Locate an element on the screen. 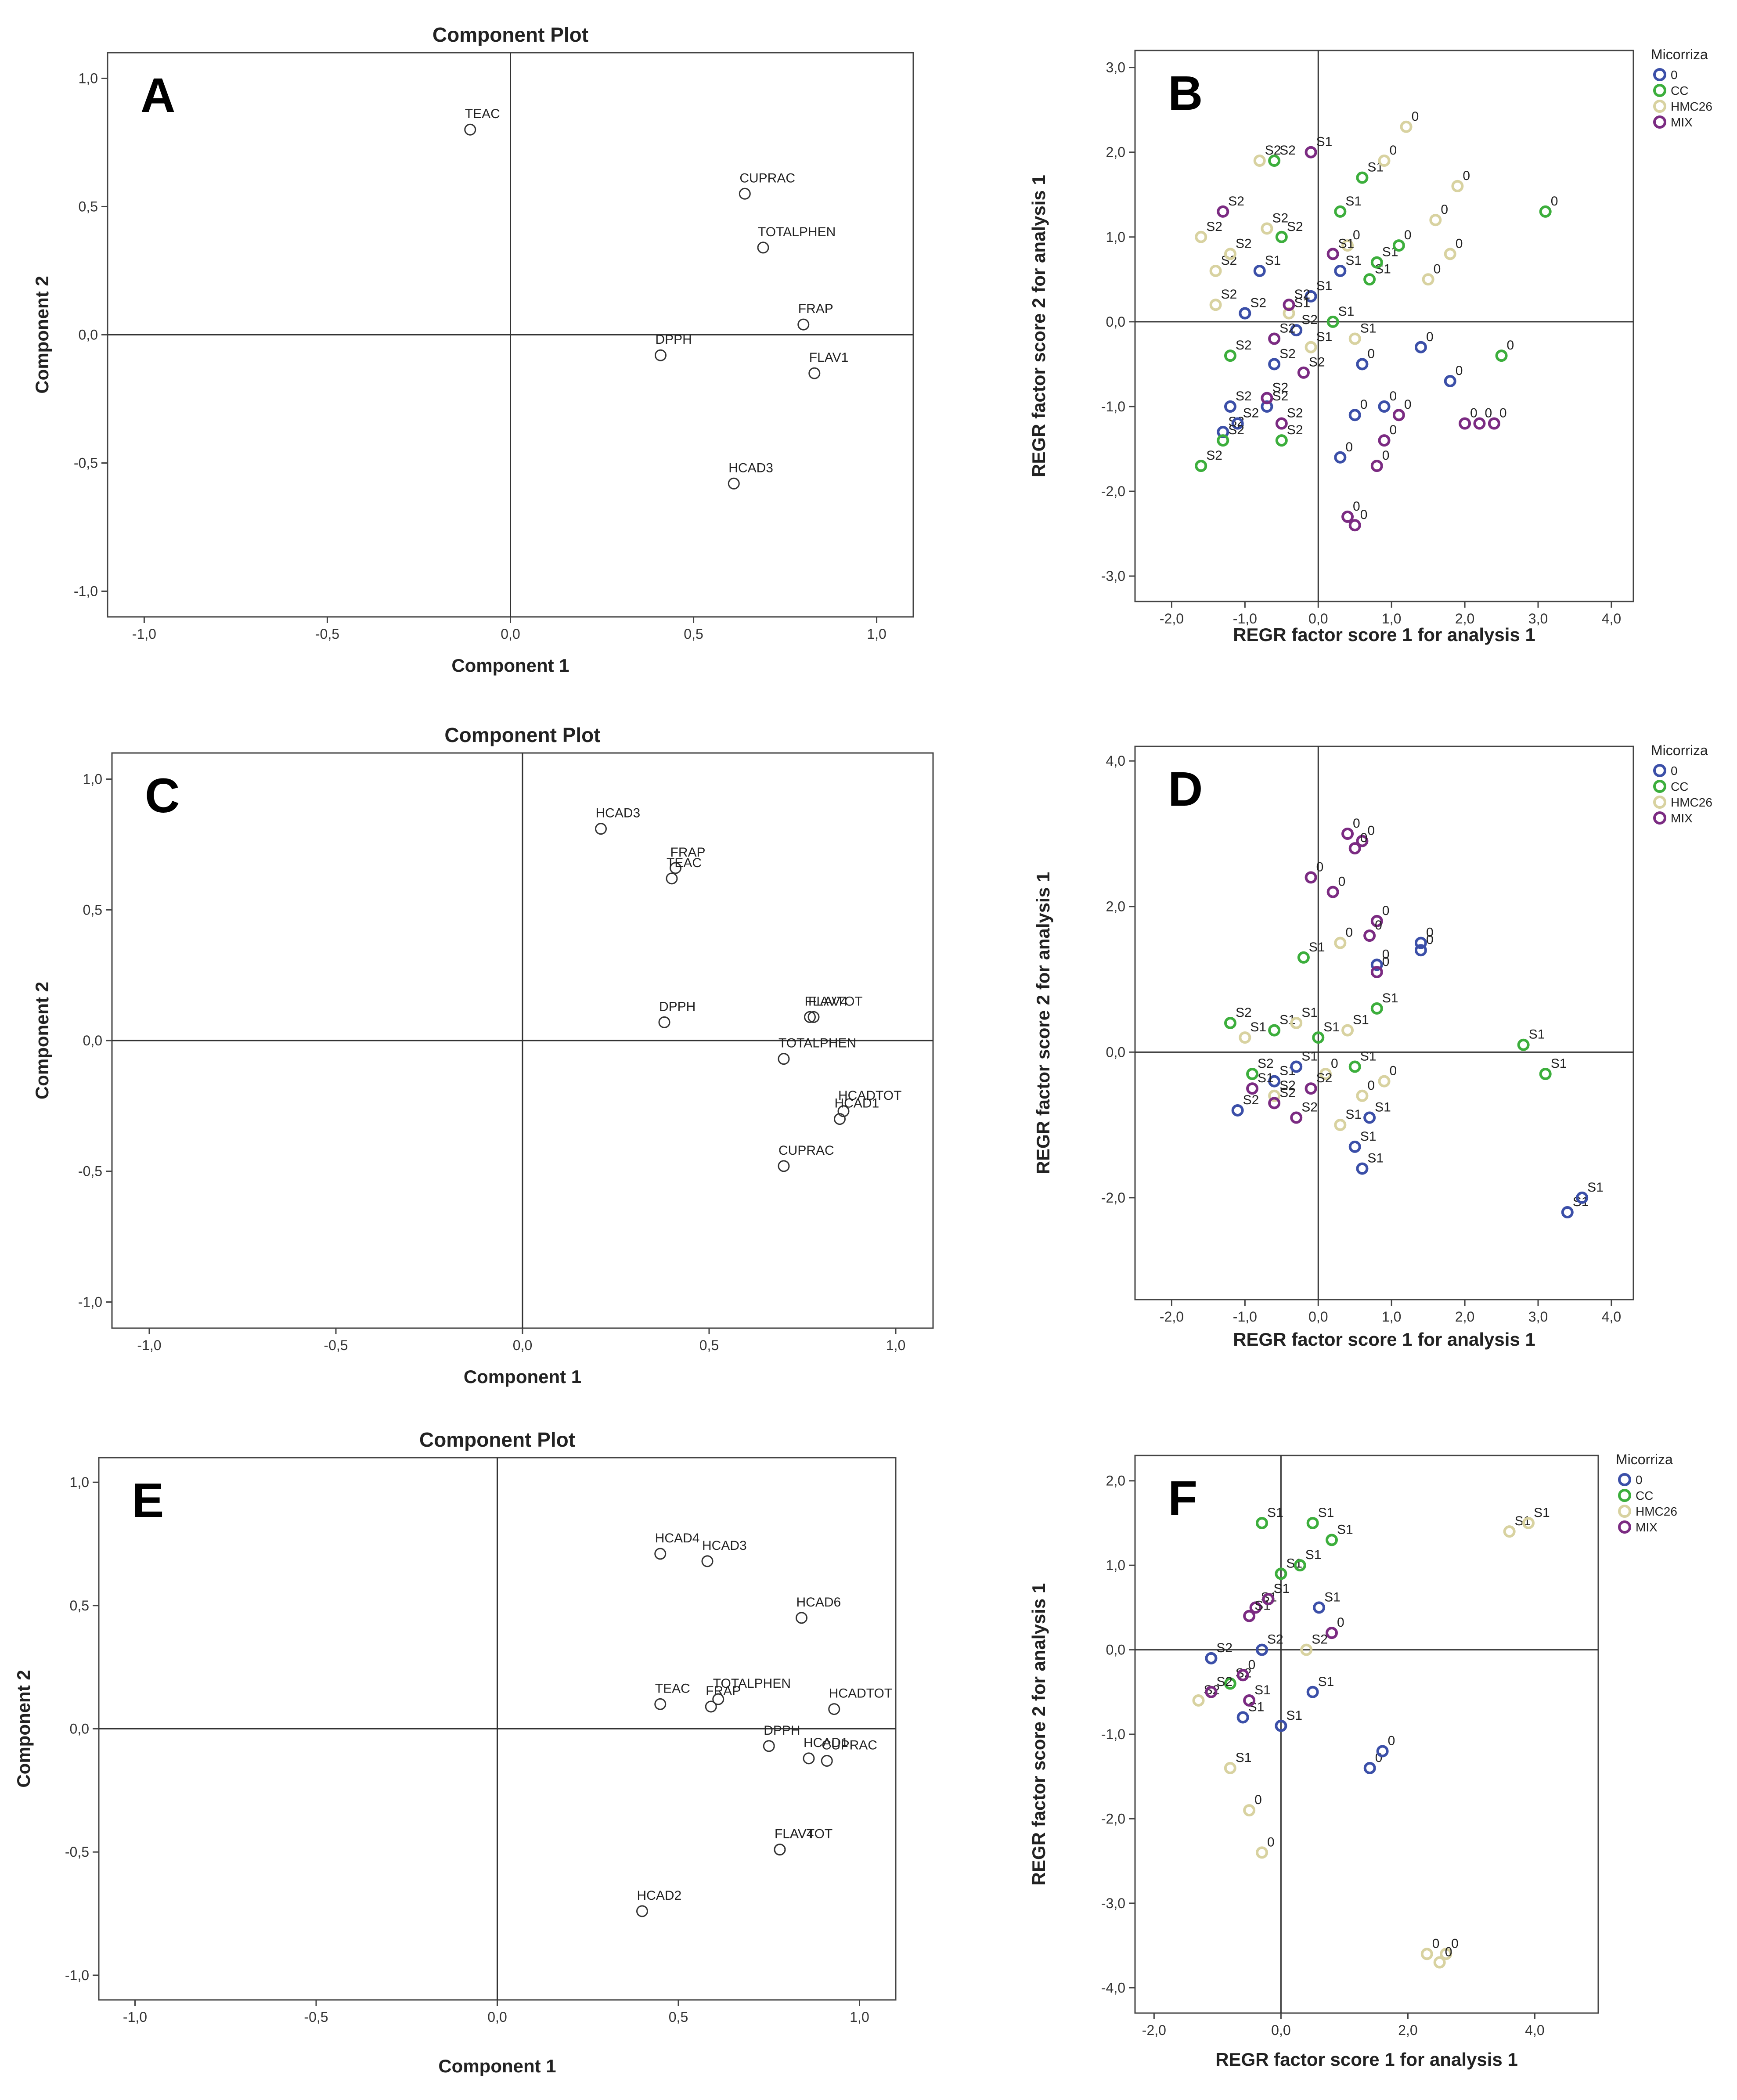 The width and height of the screenshot is (1737, 2100). legend-label: 0 is located at coordinates (1674, 75).